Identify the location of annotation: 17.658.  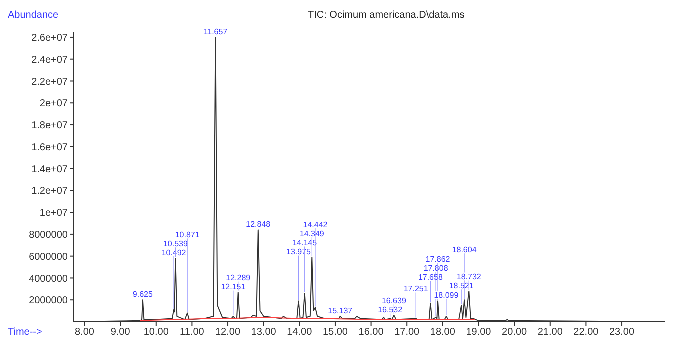
(431, 277).